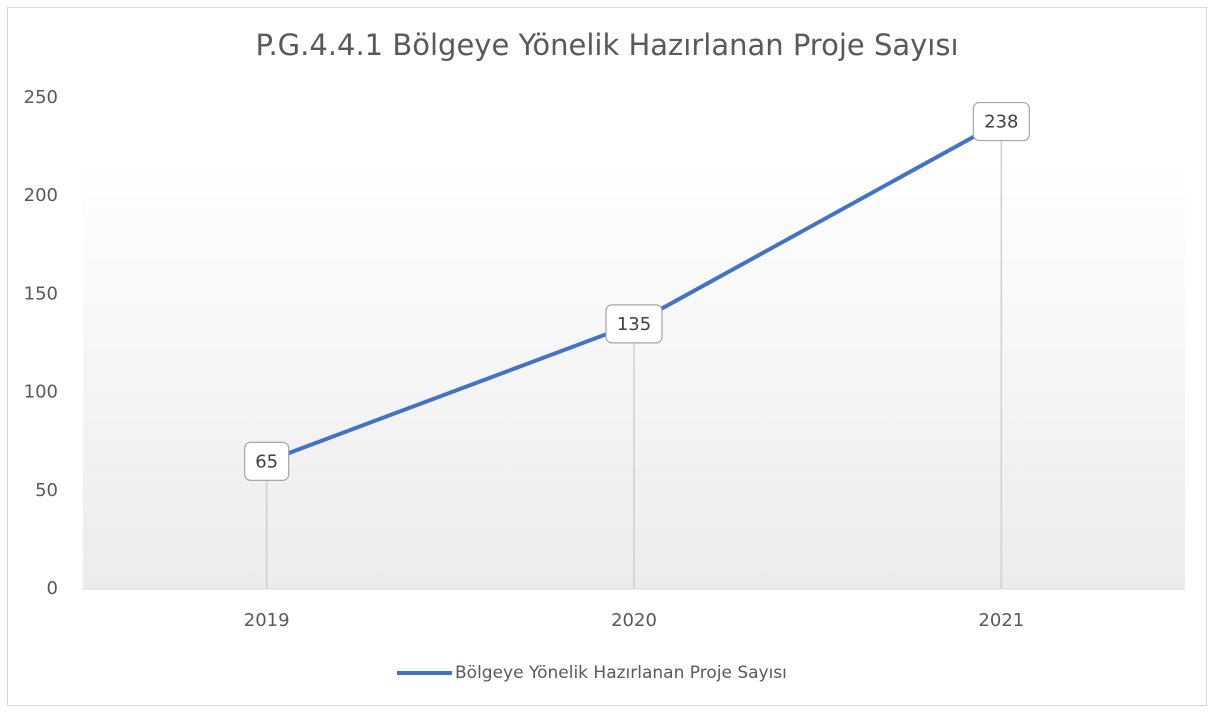 The width and height of the screenshot is (1214, 713). Describe the element at coordinates (41, 195) in the screenshot. I see `y-tick-label: 200` at that location.